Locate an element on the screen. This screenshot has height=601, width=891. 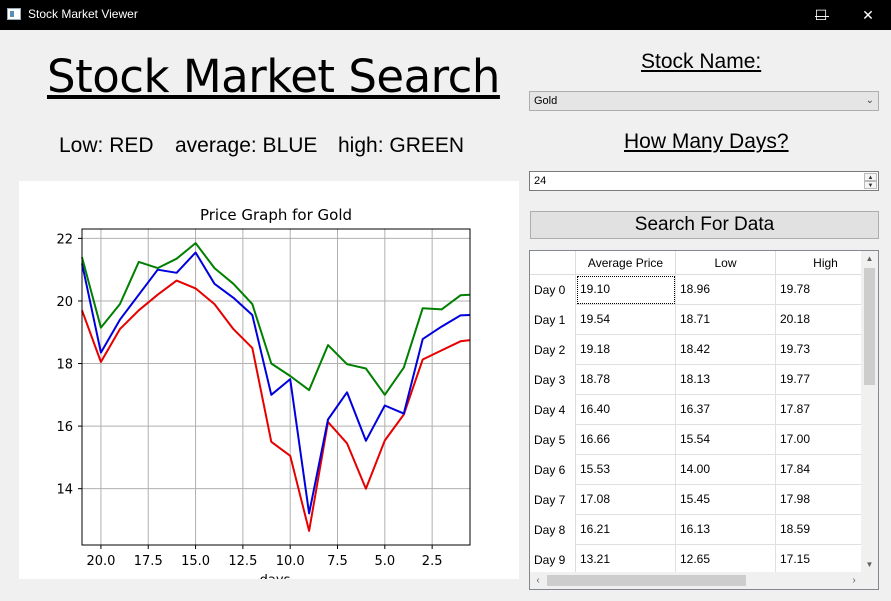
spin-up-icon: ▲ is located at coordinates (870, 177).